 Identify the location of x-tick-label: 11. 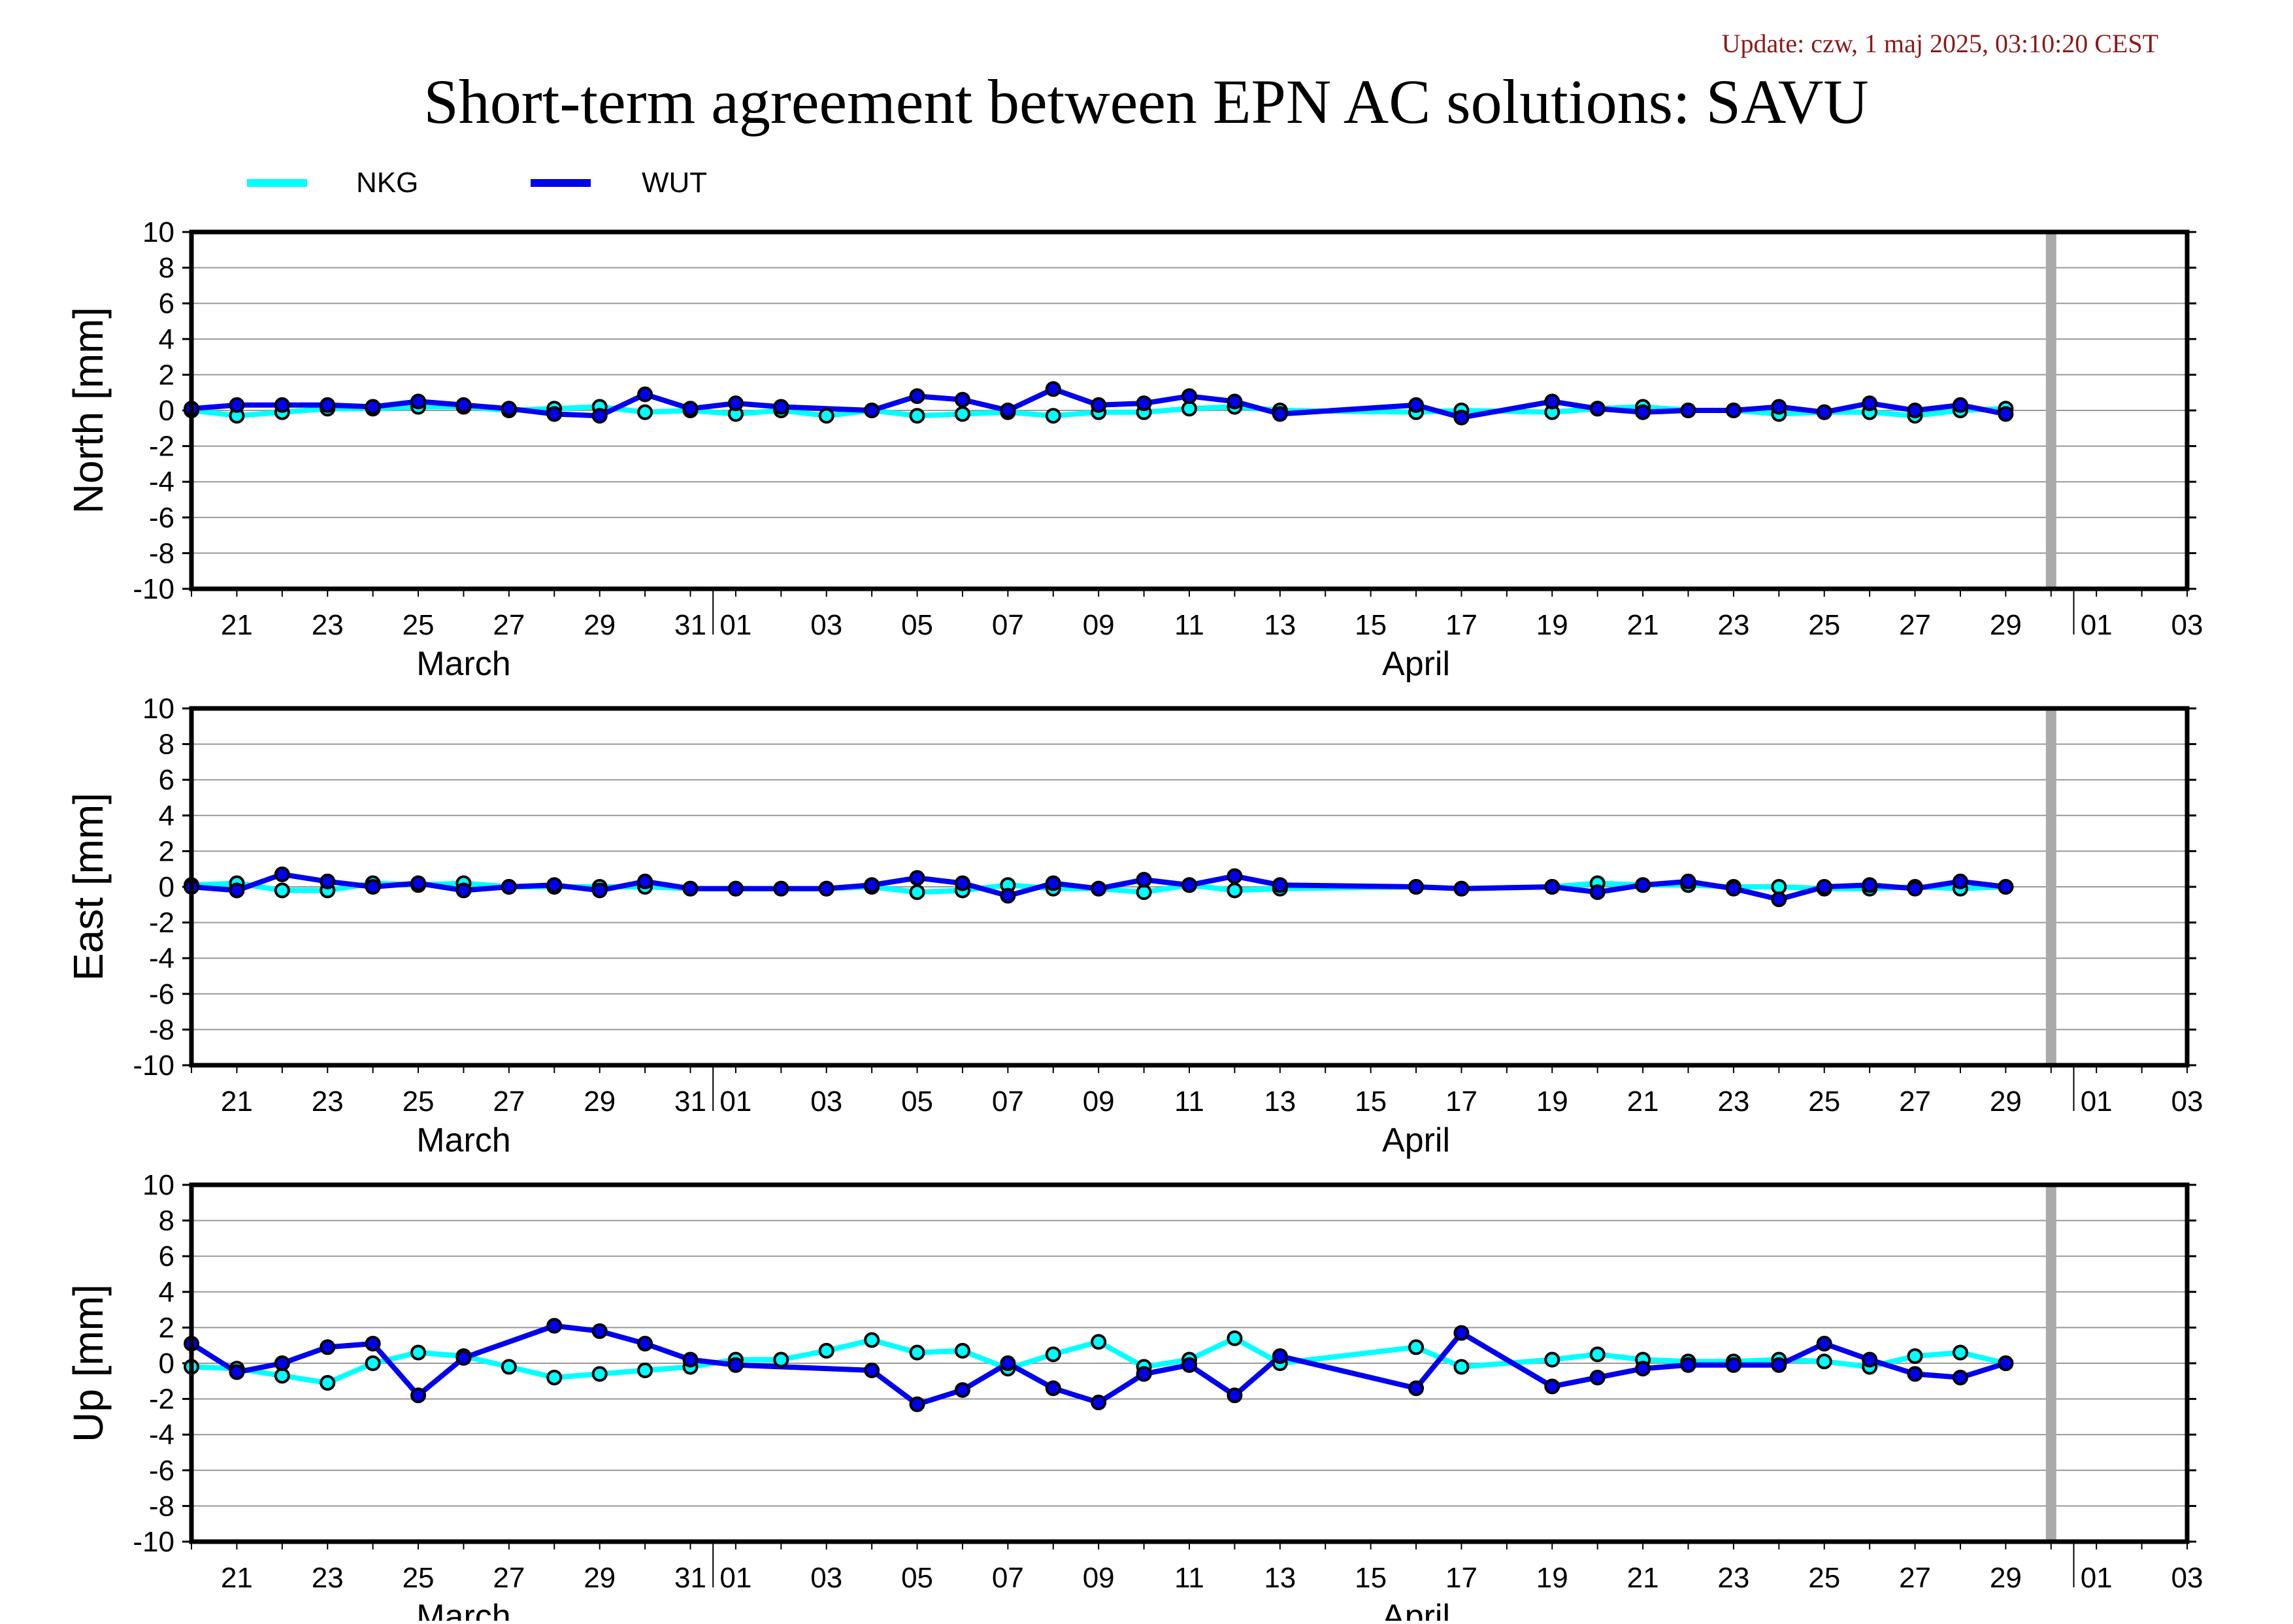
(1189, 1101).